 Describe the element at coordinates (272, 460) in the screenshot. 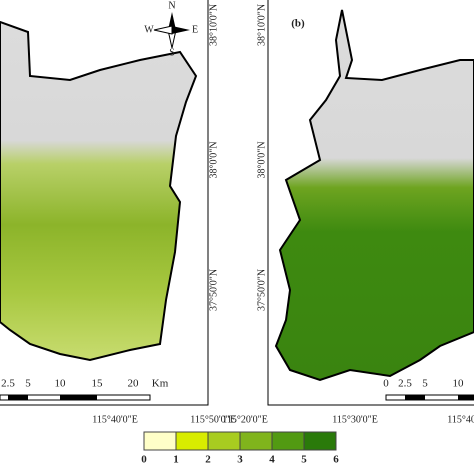

I see `legend-label: 4` at that location.